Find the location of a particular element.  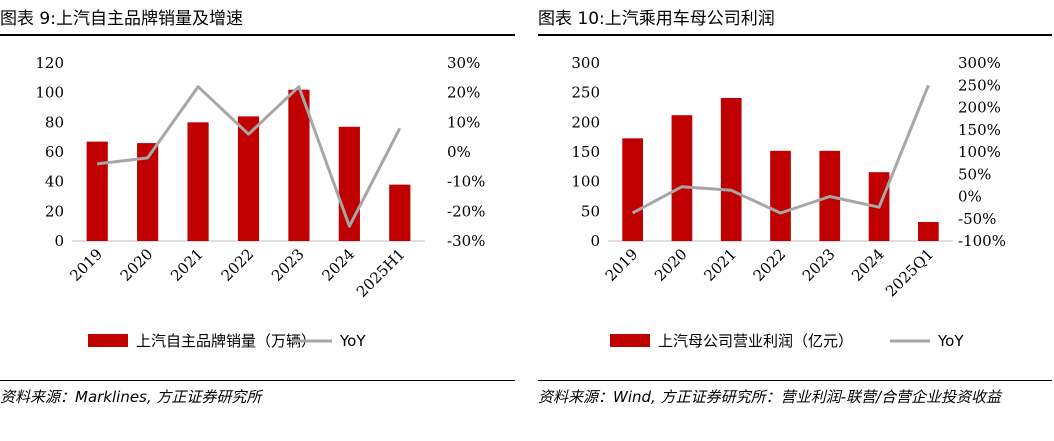

y2-tick-label: 10% is located at coordinates (463, 122).